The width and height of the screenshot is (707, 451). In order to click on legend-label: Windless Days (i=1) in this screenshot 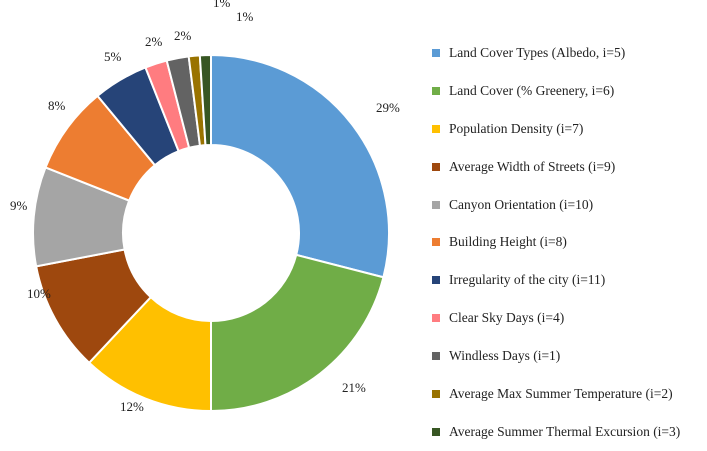, I will do `click(505, 356)`.